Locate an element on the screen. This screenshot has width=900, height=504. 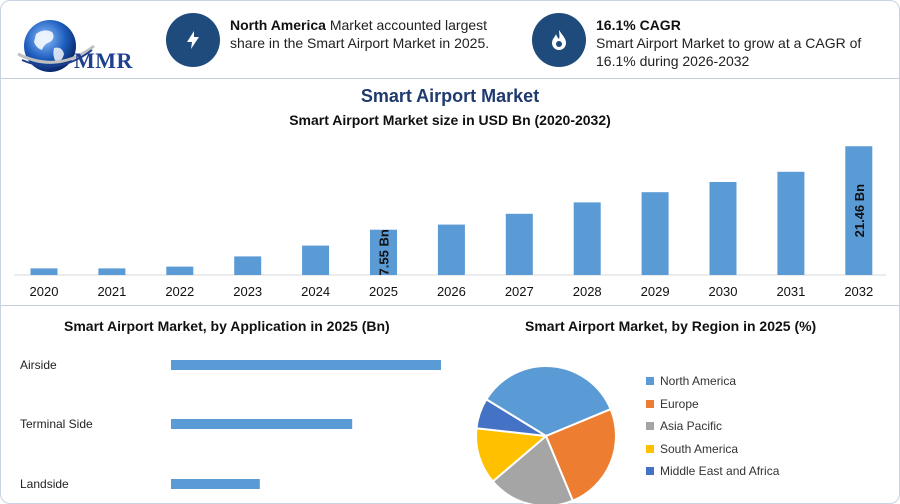
x-tick-label: 2022 is located at coordinates (179, 291).